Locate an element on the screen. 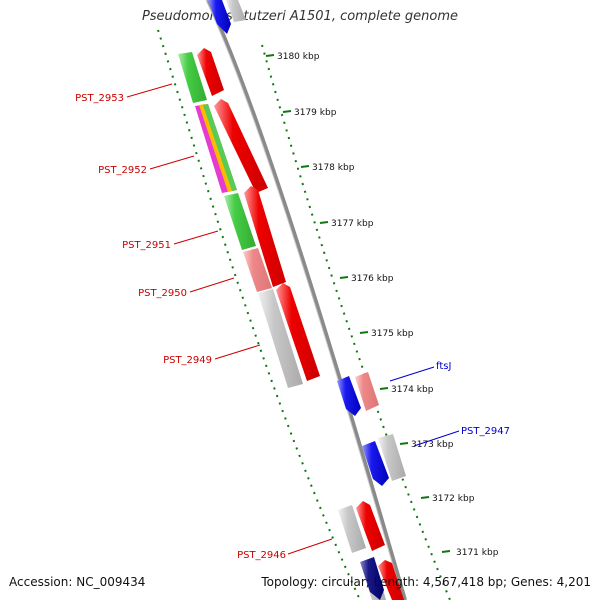 This screenshot has height=600, width=600. gene-label: PST_2950 is located at coordinates (162, 293).